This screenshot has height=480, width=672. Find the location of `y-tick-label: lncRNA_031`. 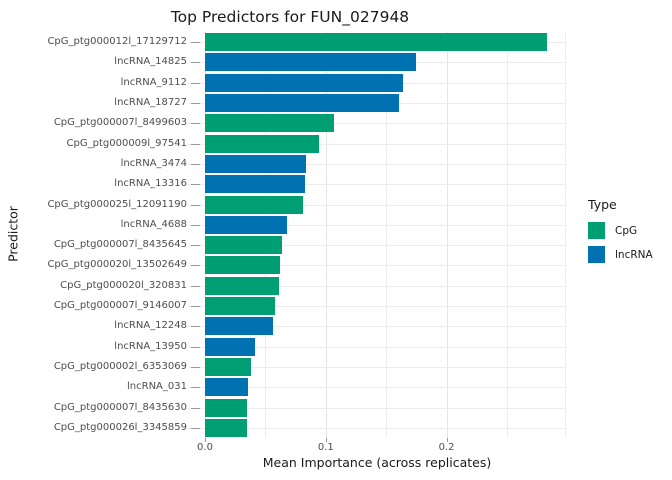

y-tick-label: lncRNA_031 is located at coordinates (157, 387).